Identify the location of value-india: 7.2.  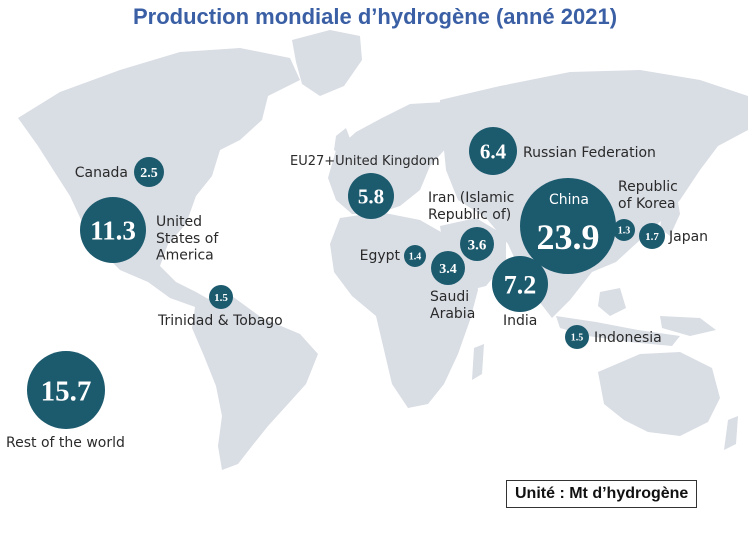
(520, 284).